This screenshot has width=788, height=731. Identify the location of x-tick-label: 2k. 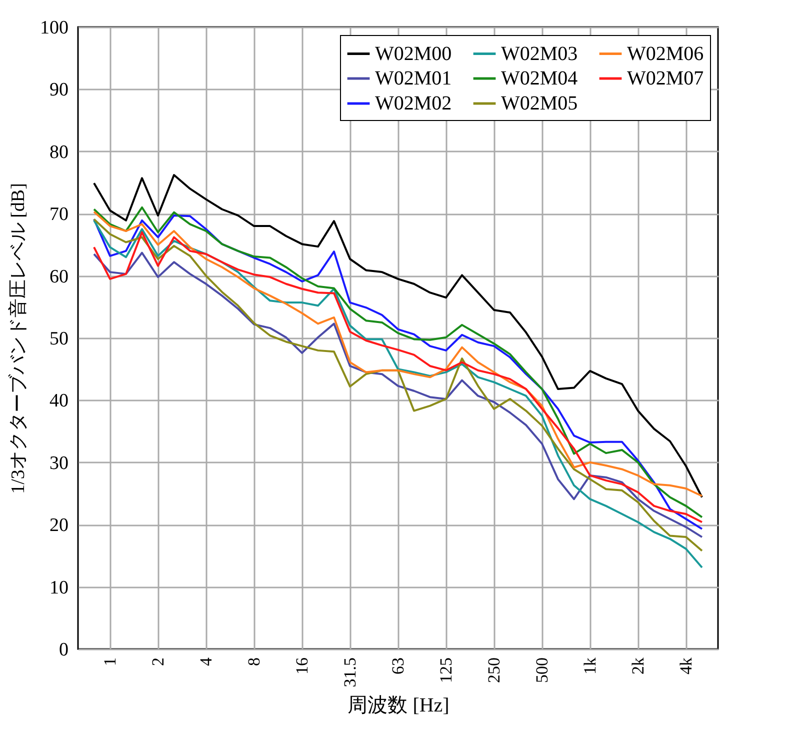
(638, 665).